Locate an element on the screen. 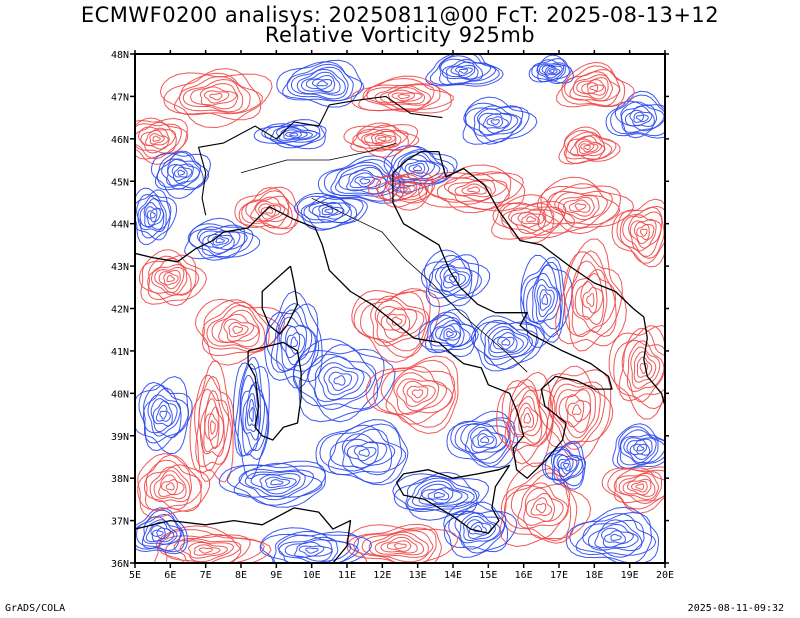 The height and width of the screenshot is (618, 800). coastline-balkans is located at coordinates (551, 279).